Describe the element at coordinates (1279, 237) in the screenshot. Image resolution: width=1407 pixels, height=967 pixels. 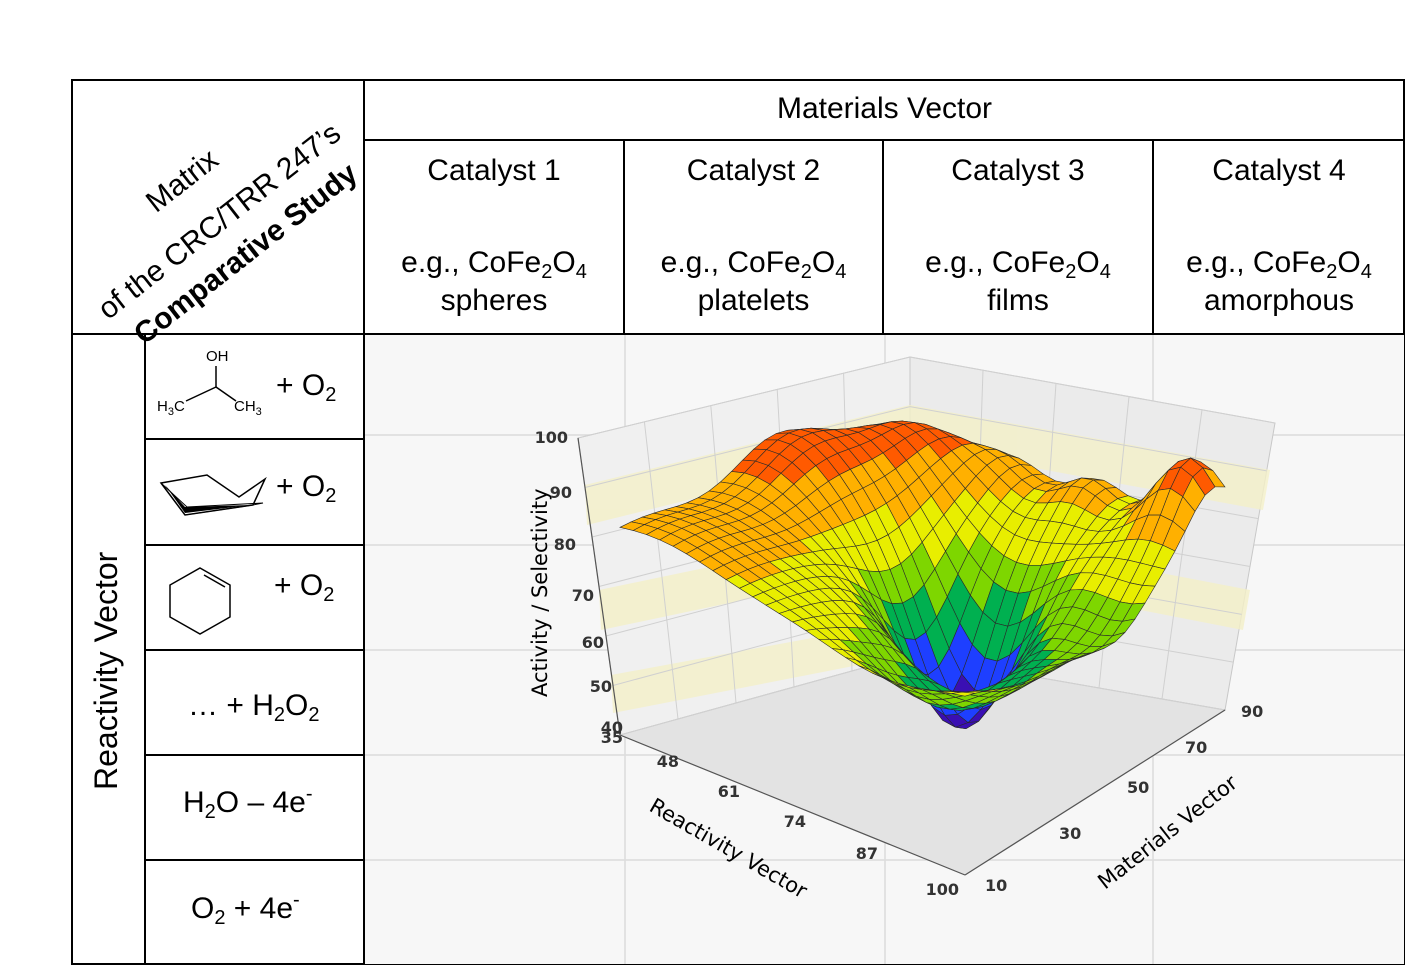
I see `catalyst-4-cell: Catalyst 4 e.g., CoFe2O4 amorphous` at that location.